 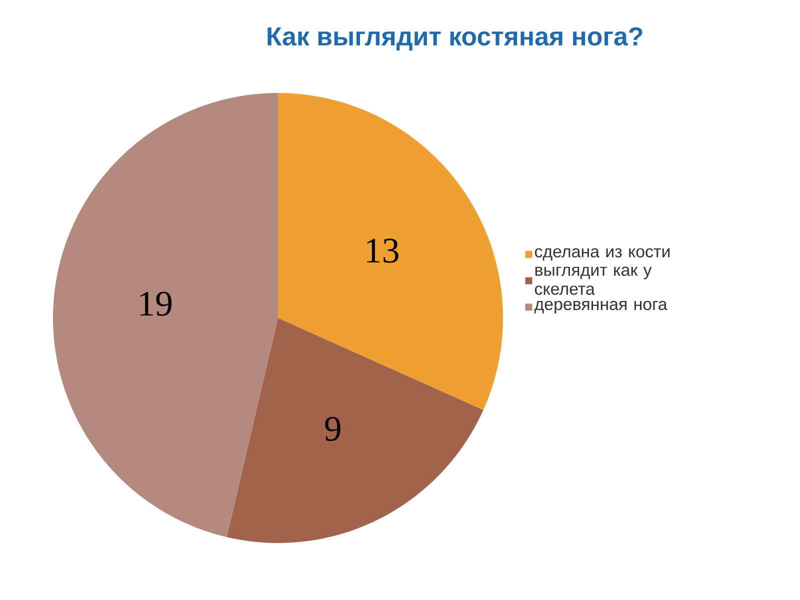 I want to click on chart-title: Как выглядит костяная нога?, so click(x=455, y=38).